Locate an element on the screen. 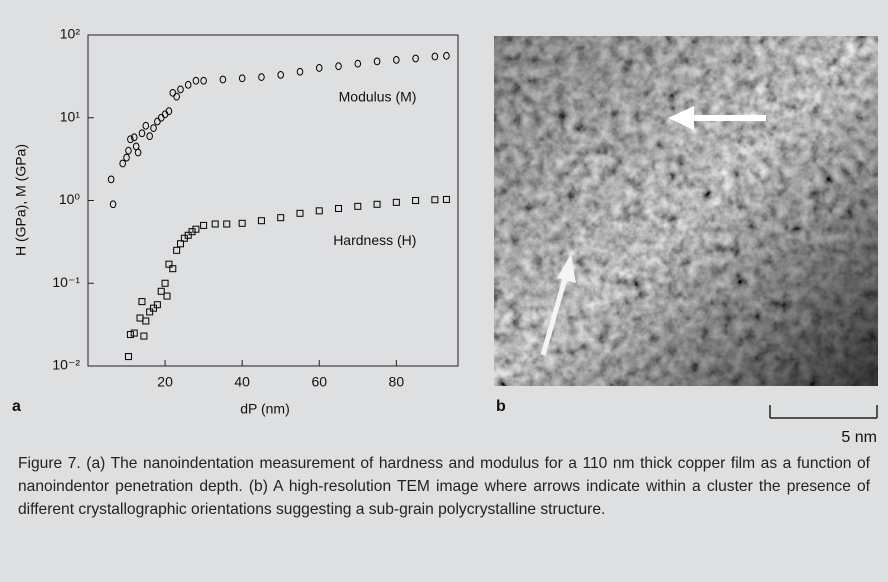 The width and height of the screenshot is (888, 582). x-tick-label: 40 is located at coordinates (242, 382).